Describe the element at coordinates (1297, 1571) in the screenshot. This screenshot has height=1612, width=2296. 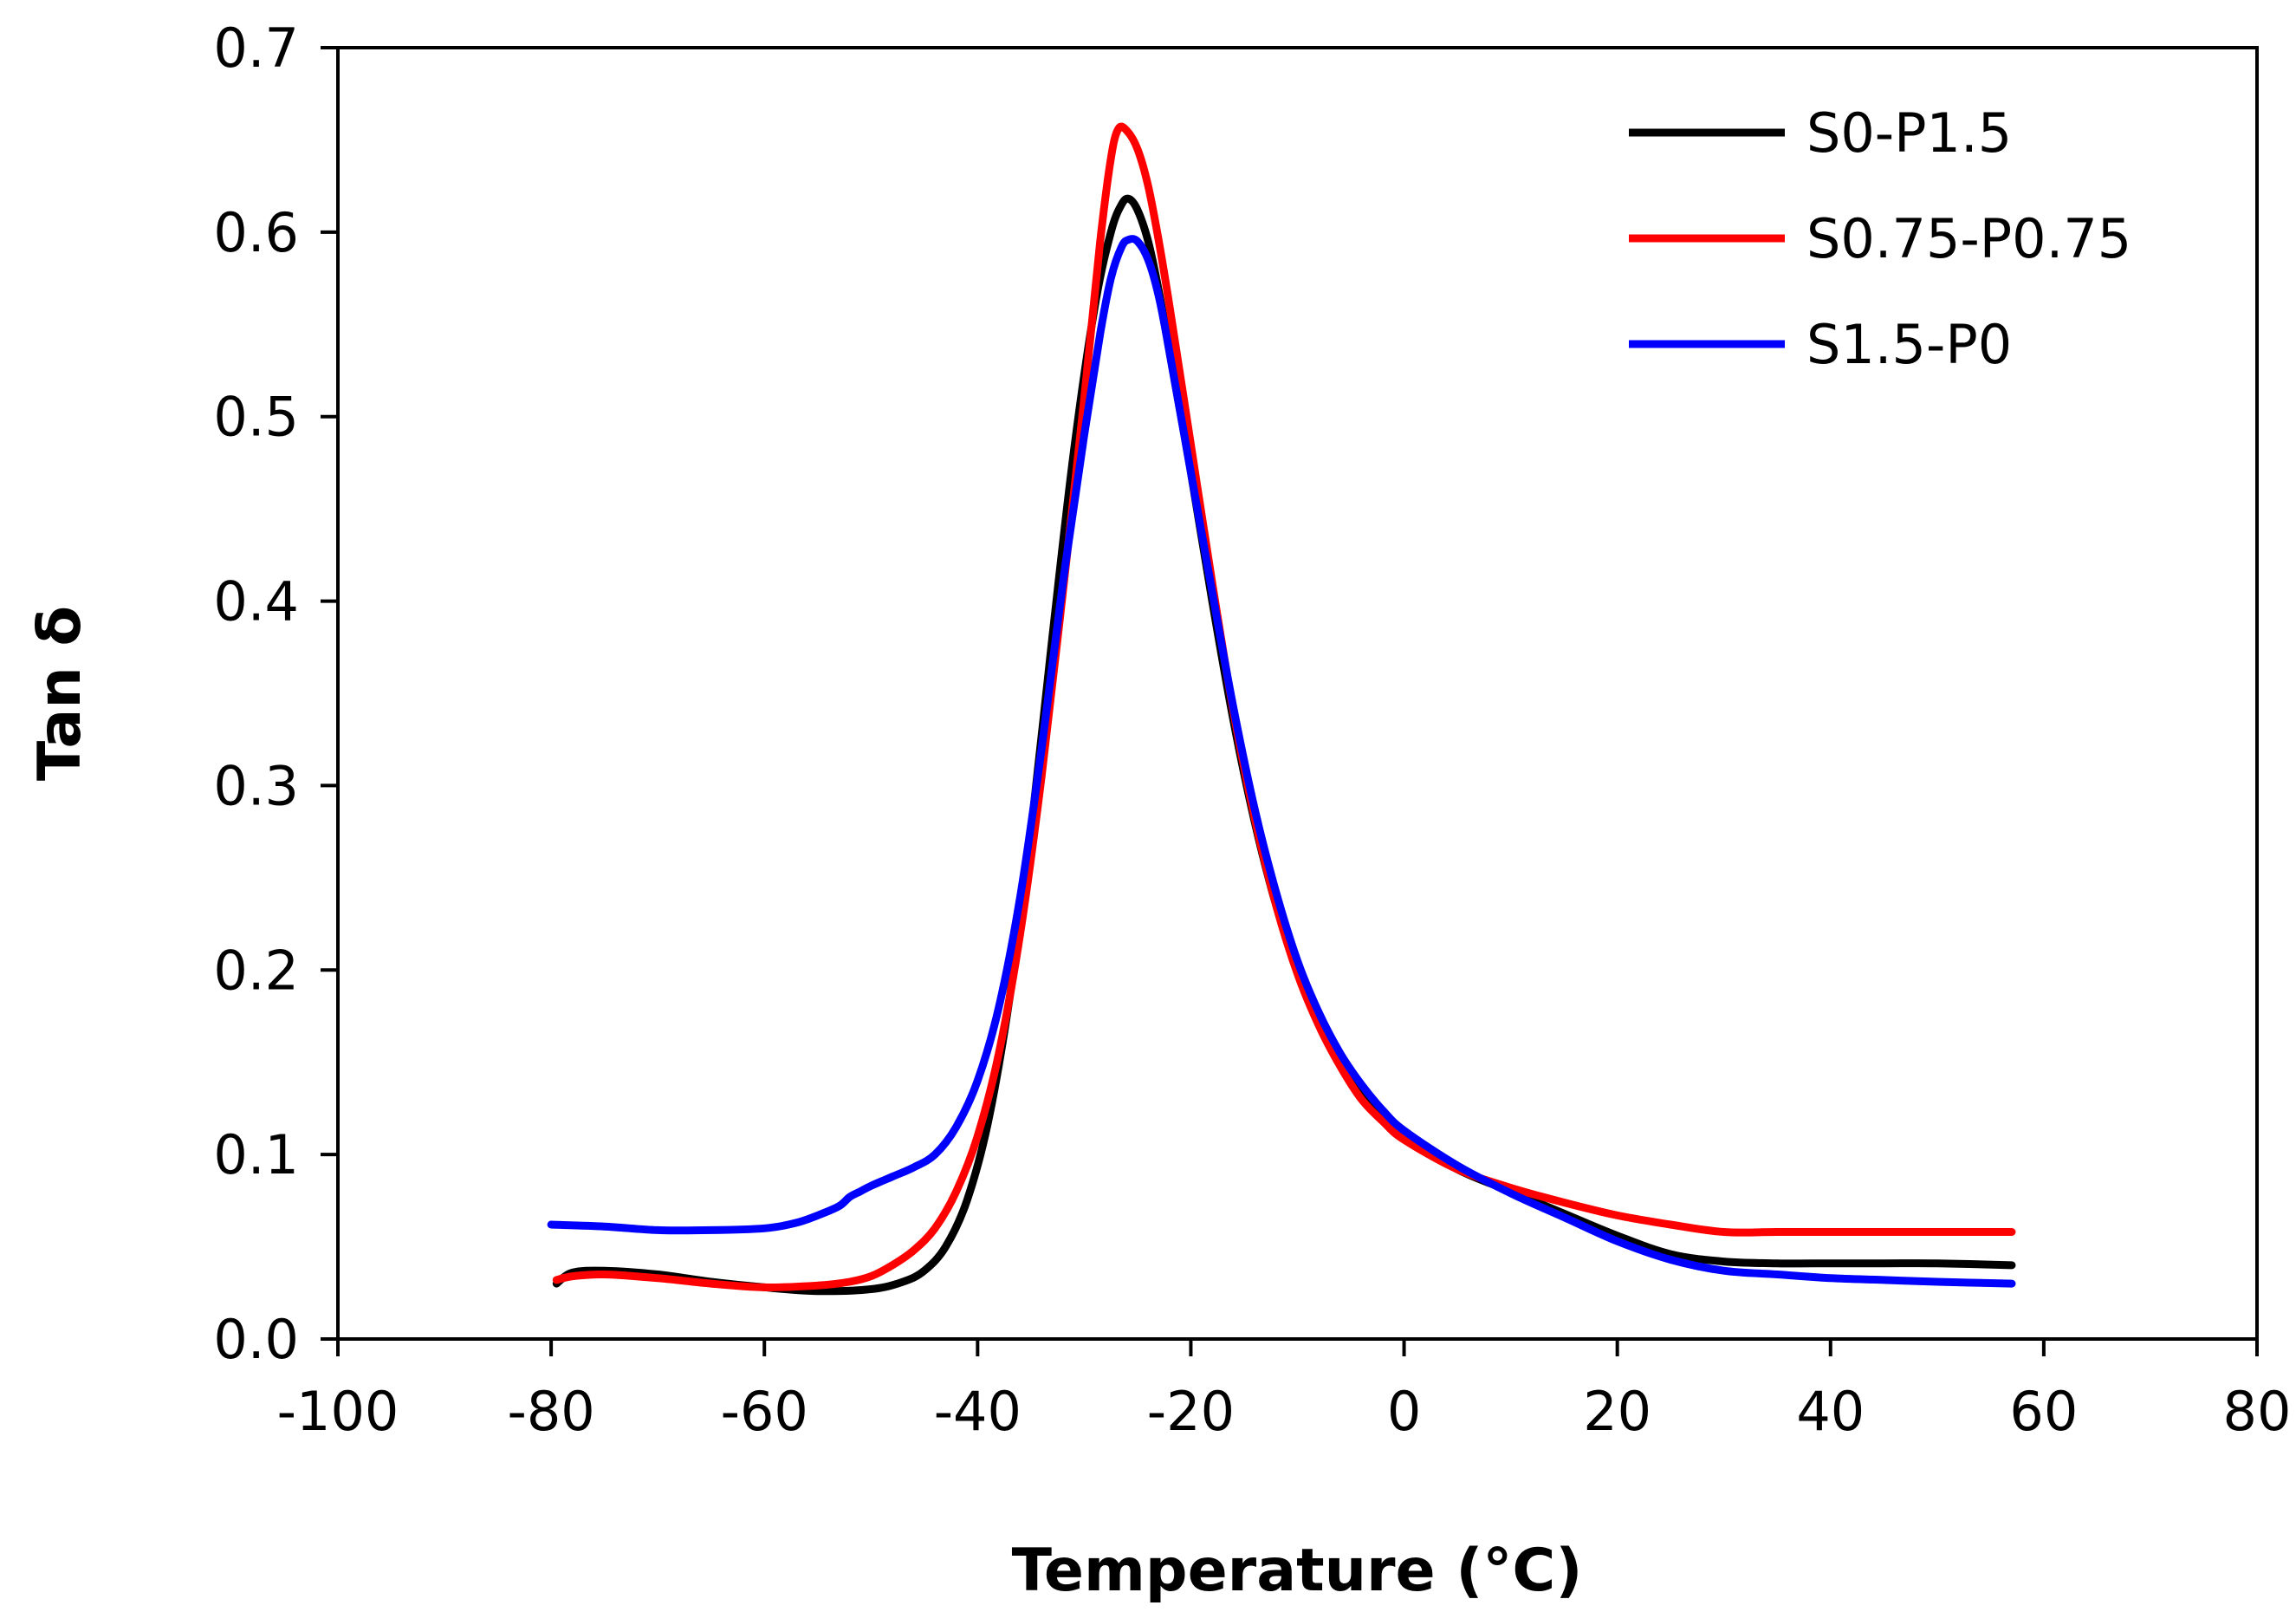
I see `x-axis-title: Temperature (°C)` at that location.